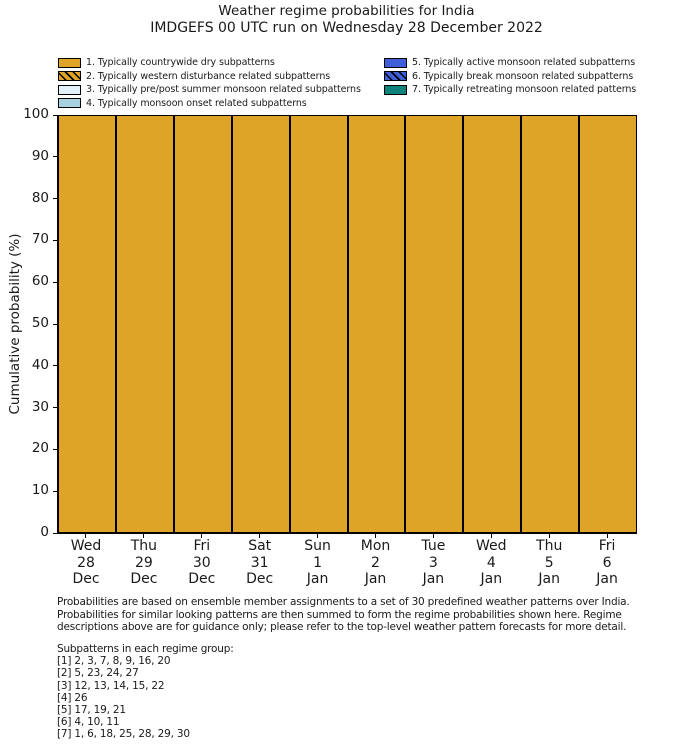 The width and height of the screenshot is (700, 754). I want to click on x-tick-label-line: 4, so click(491, 562).